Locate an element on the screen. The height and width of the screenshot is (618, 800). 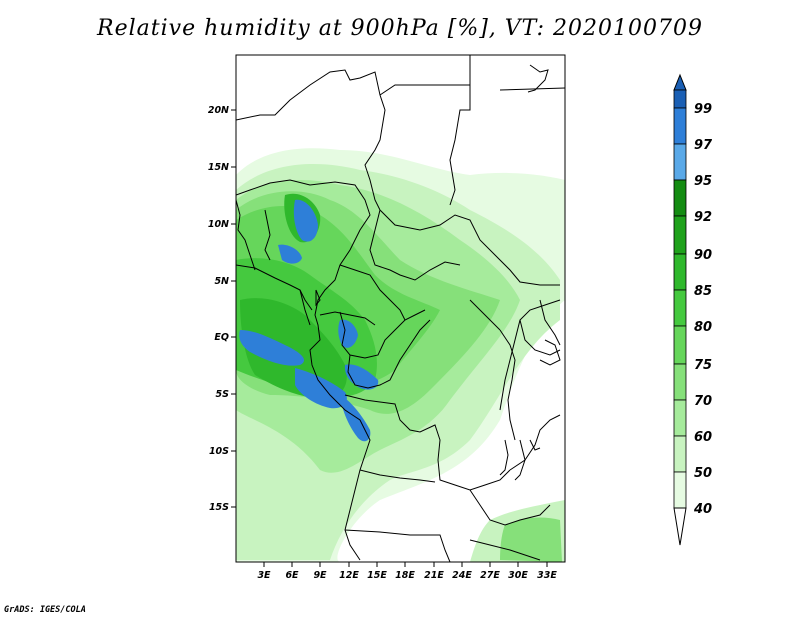
rh-patch-97-angola is located at coordinates (355, 418).